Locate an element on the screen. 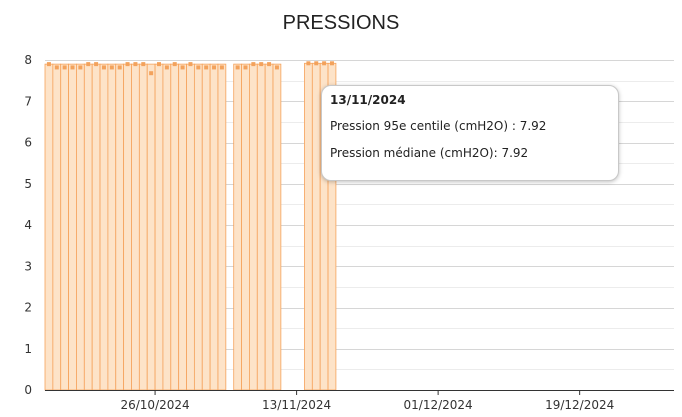 The width and height of the screenshot is (682, 417). y-tick-label: 8 is located at coordinates (28, 60).